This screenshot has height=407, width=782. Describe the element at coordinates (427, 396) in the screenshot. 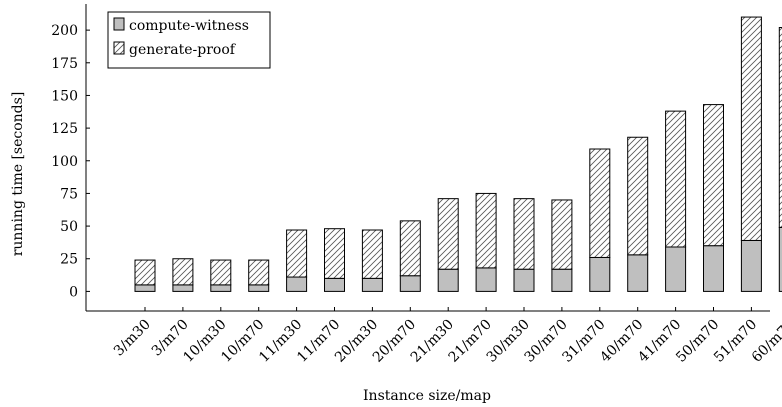

I see `x-axis-label: Instance size/map` at that location.